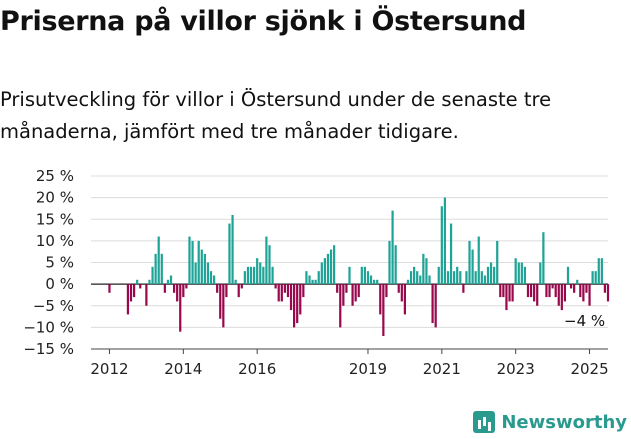 The image size is (631, 439). I want to click on y-tick-label: −15 %, so click(48, 349).